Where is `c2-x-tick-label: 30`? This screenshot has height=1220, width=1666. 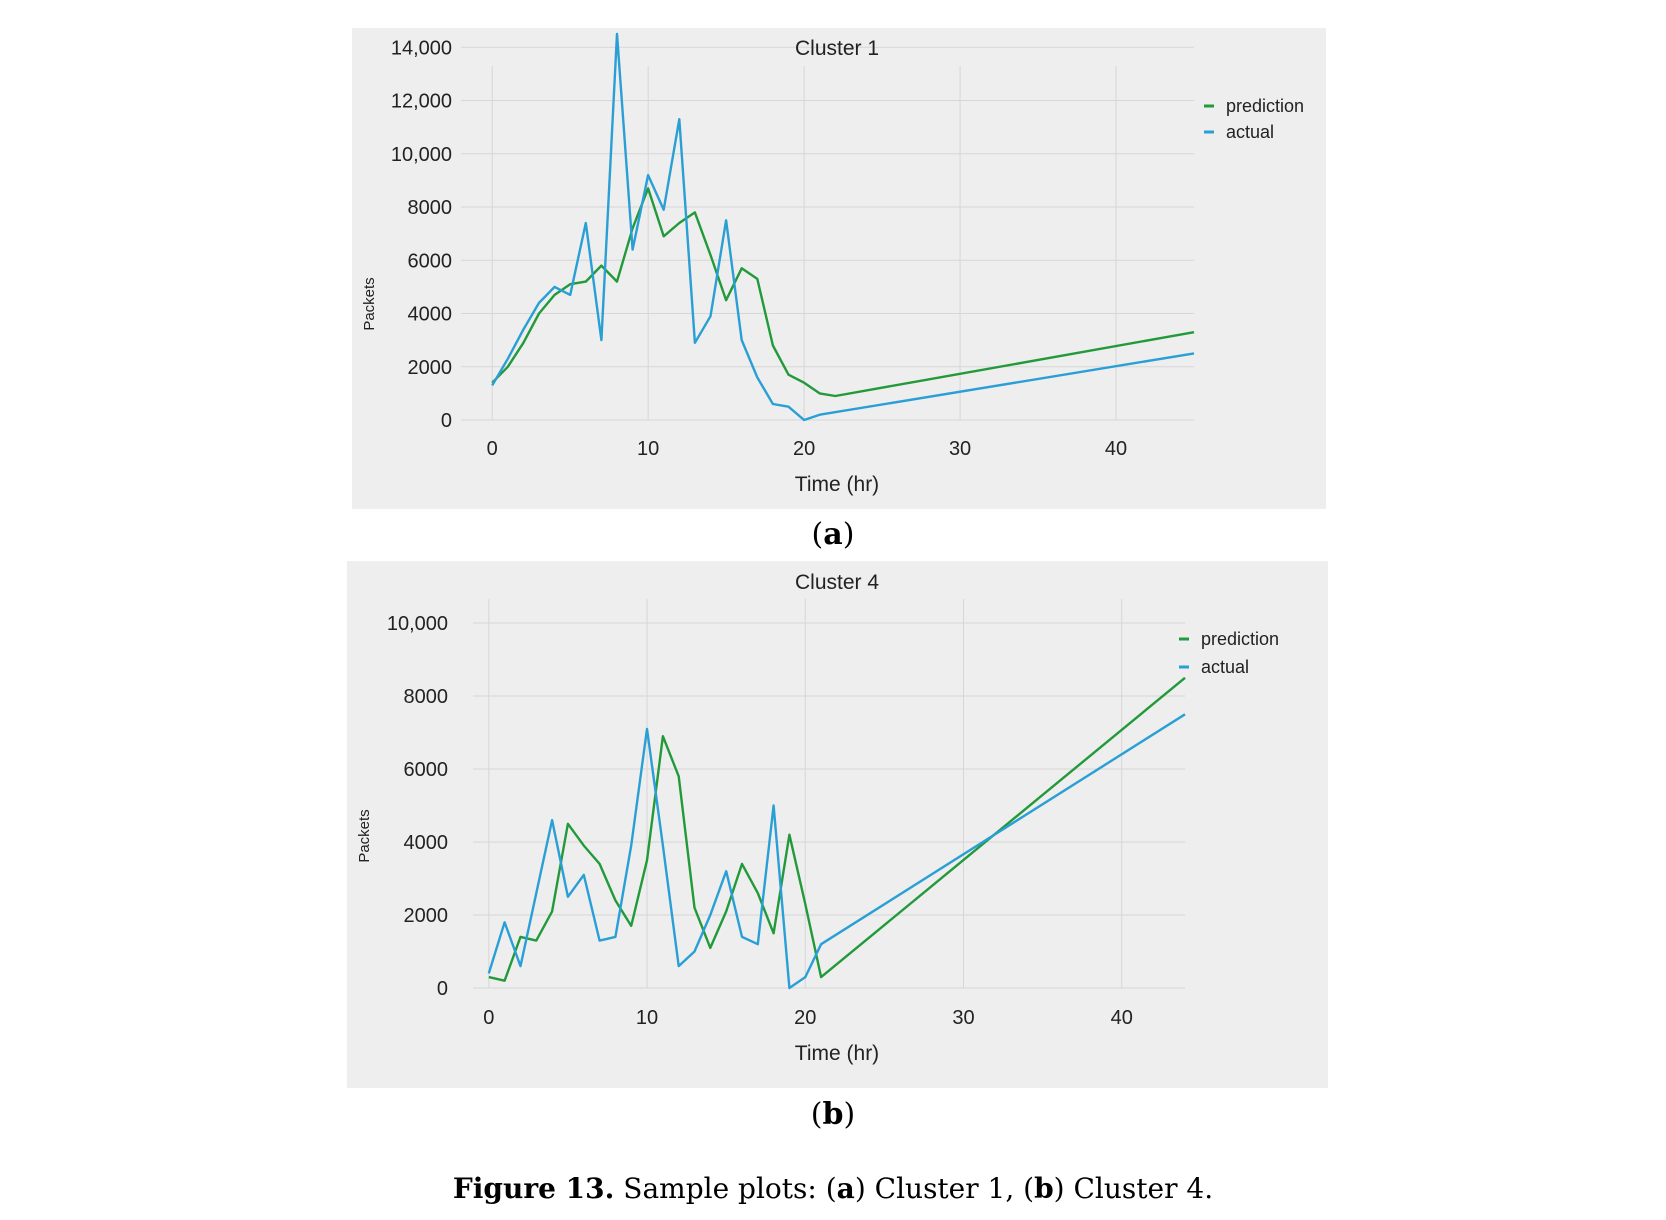 c2-x-tick-label: 30 is located at coordinates (963, 1018).